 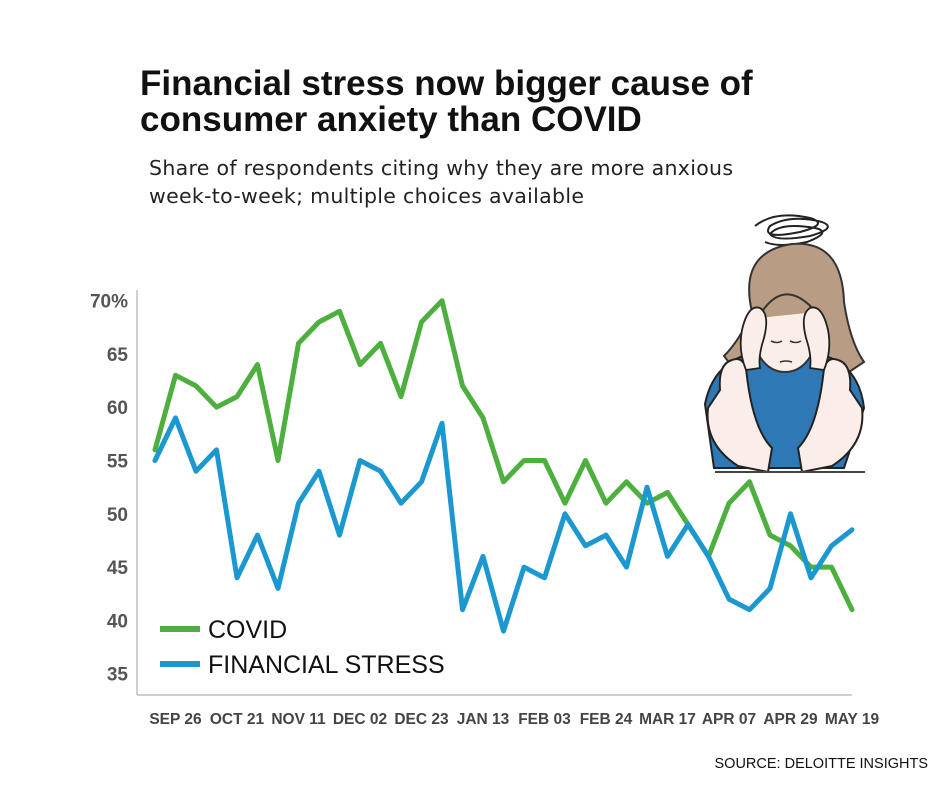 What do you see at coordinates (821, 764) in the screenshot?
I see `source-note: SOURCE: DELOITTE INSIGHTS` at bounding box center [821, 764].